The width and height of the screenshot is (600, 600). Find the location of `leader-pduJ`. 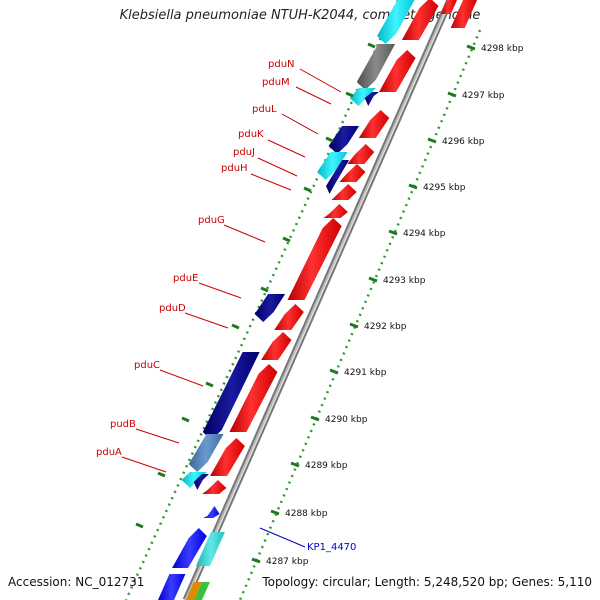

leader-pduJ is located at coordinates (277, 167).